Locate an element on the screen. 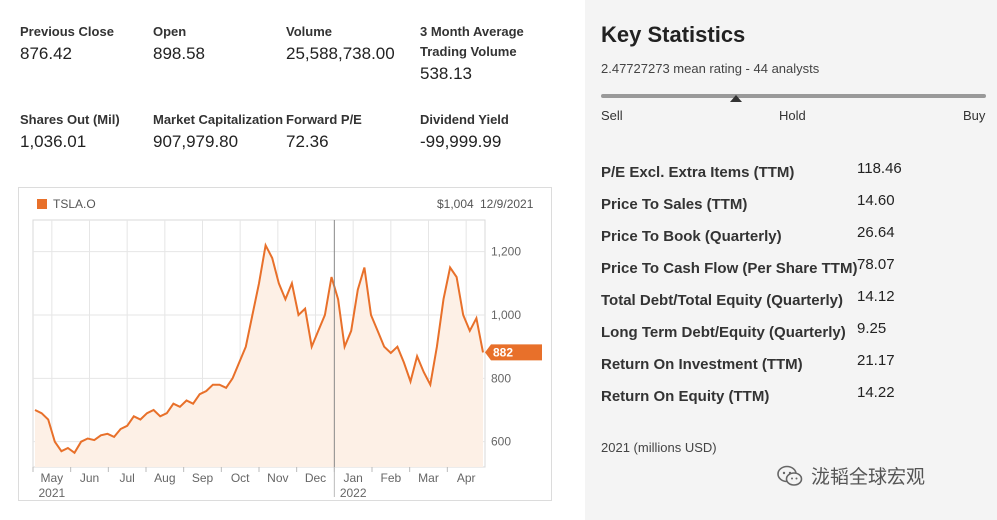 This screenshot has height=520, width=997. watermark: 泷韬全球宏观 is located at coordinates (851, 475).